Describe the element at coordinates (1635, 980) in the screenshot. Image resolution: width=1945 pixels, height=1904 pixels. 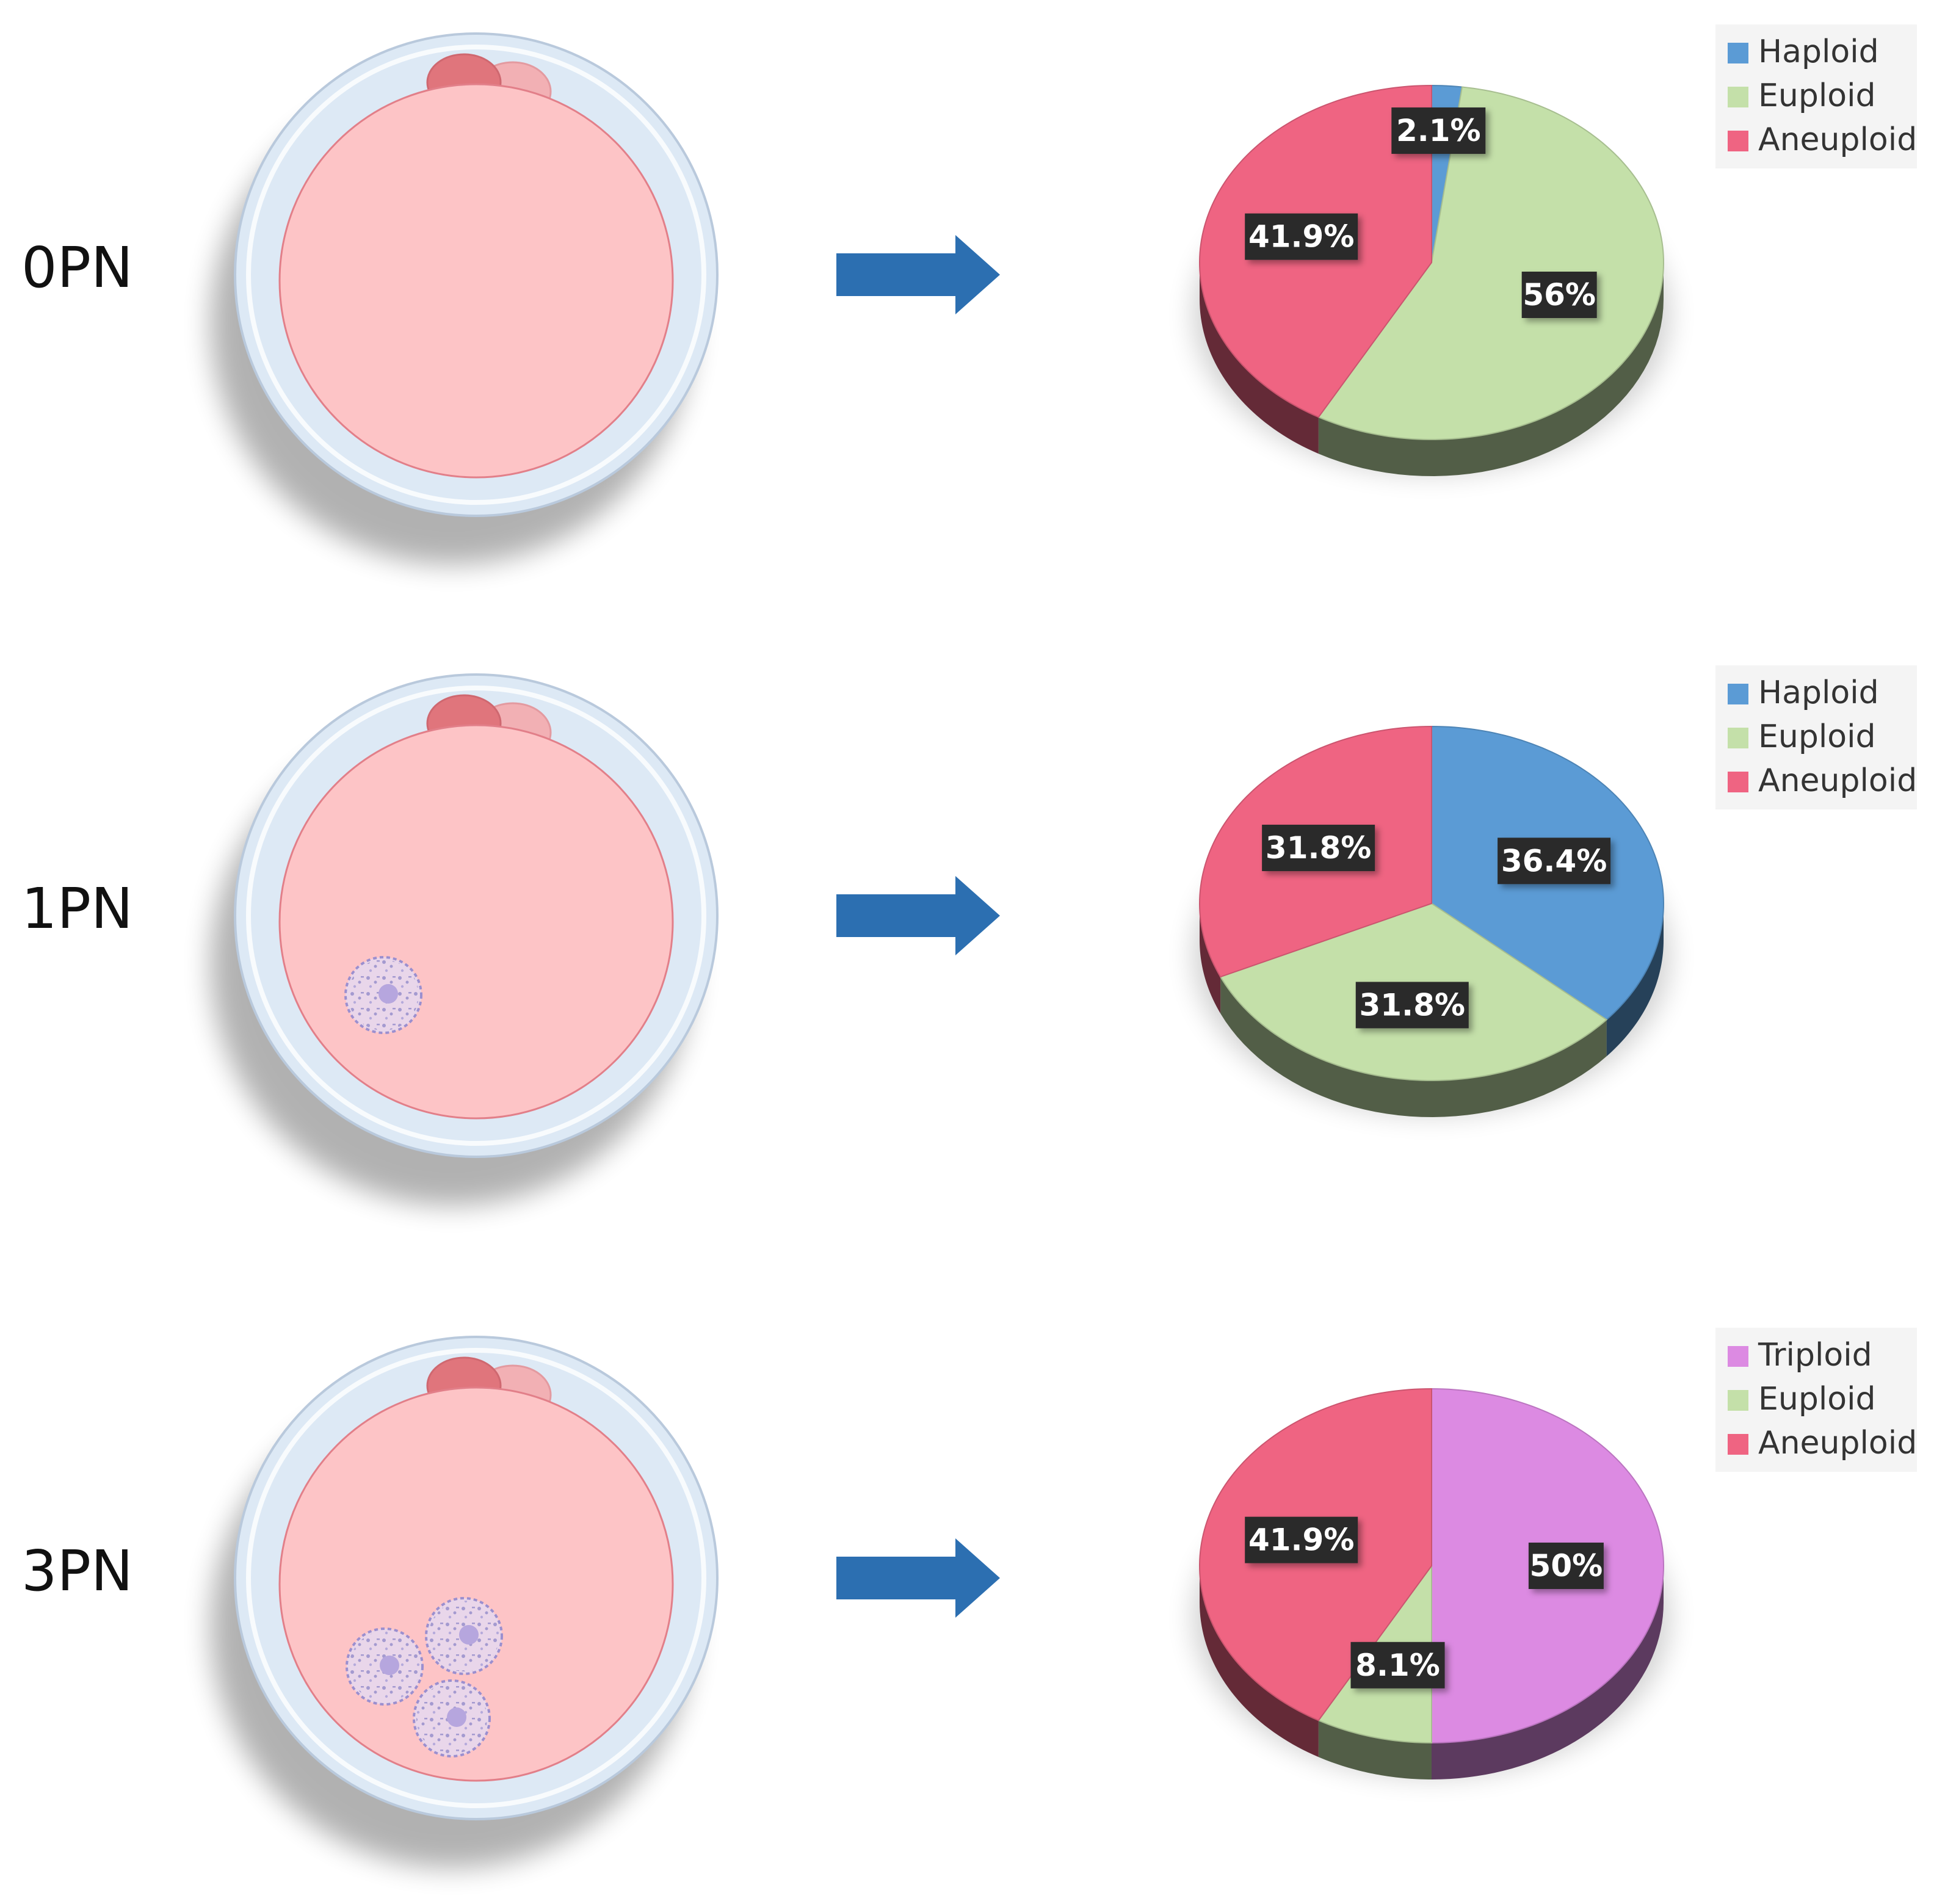
I see `pie-side-haploid` at that location.